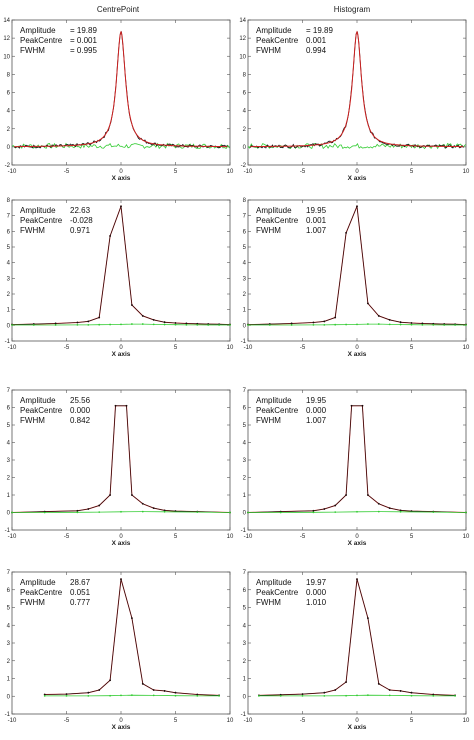 Image resolution: width=474 pixels, height=740 pixels. What do you see at coordinates (80, 230) in the screenshot?
I see `stat-value: 0.971` at bounding box center [80, 230].